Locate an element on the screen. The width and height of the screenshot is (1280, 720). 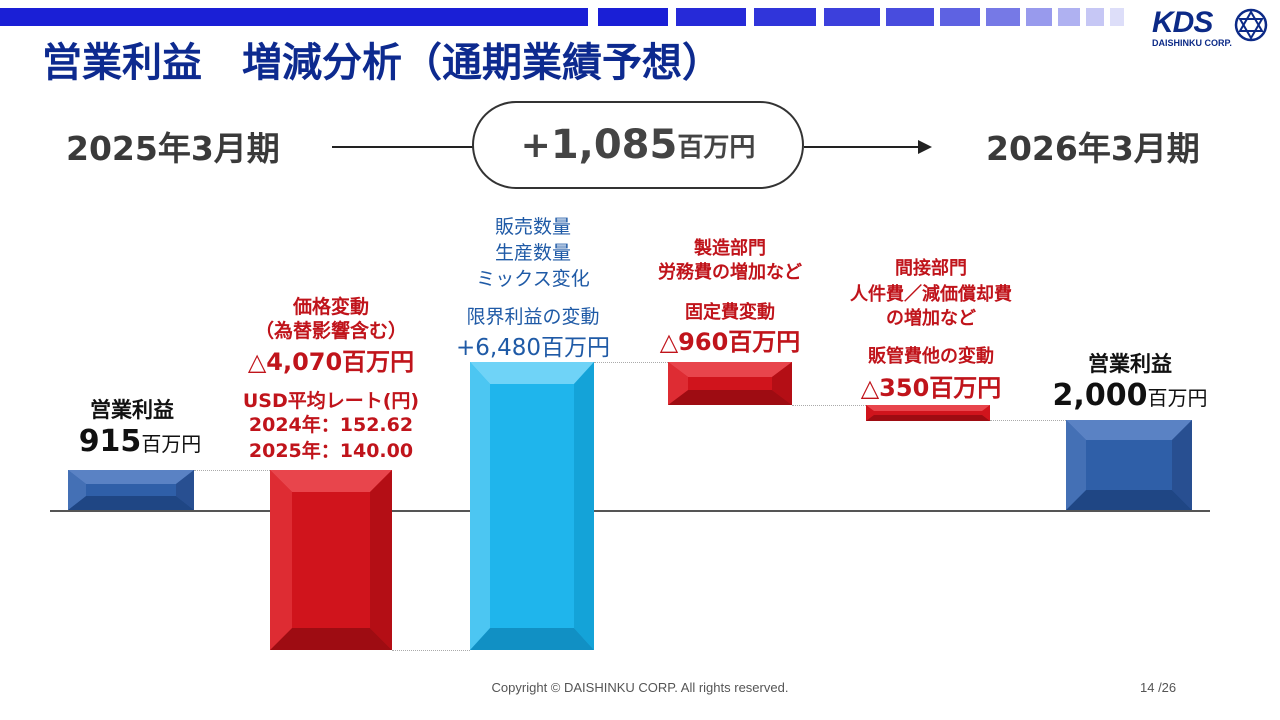
bar-fixed-cost-change is located at coordinates (730, 383).